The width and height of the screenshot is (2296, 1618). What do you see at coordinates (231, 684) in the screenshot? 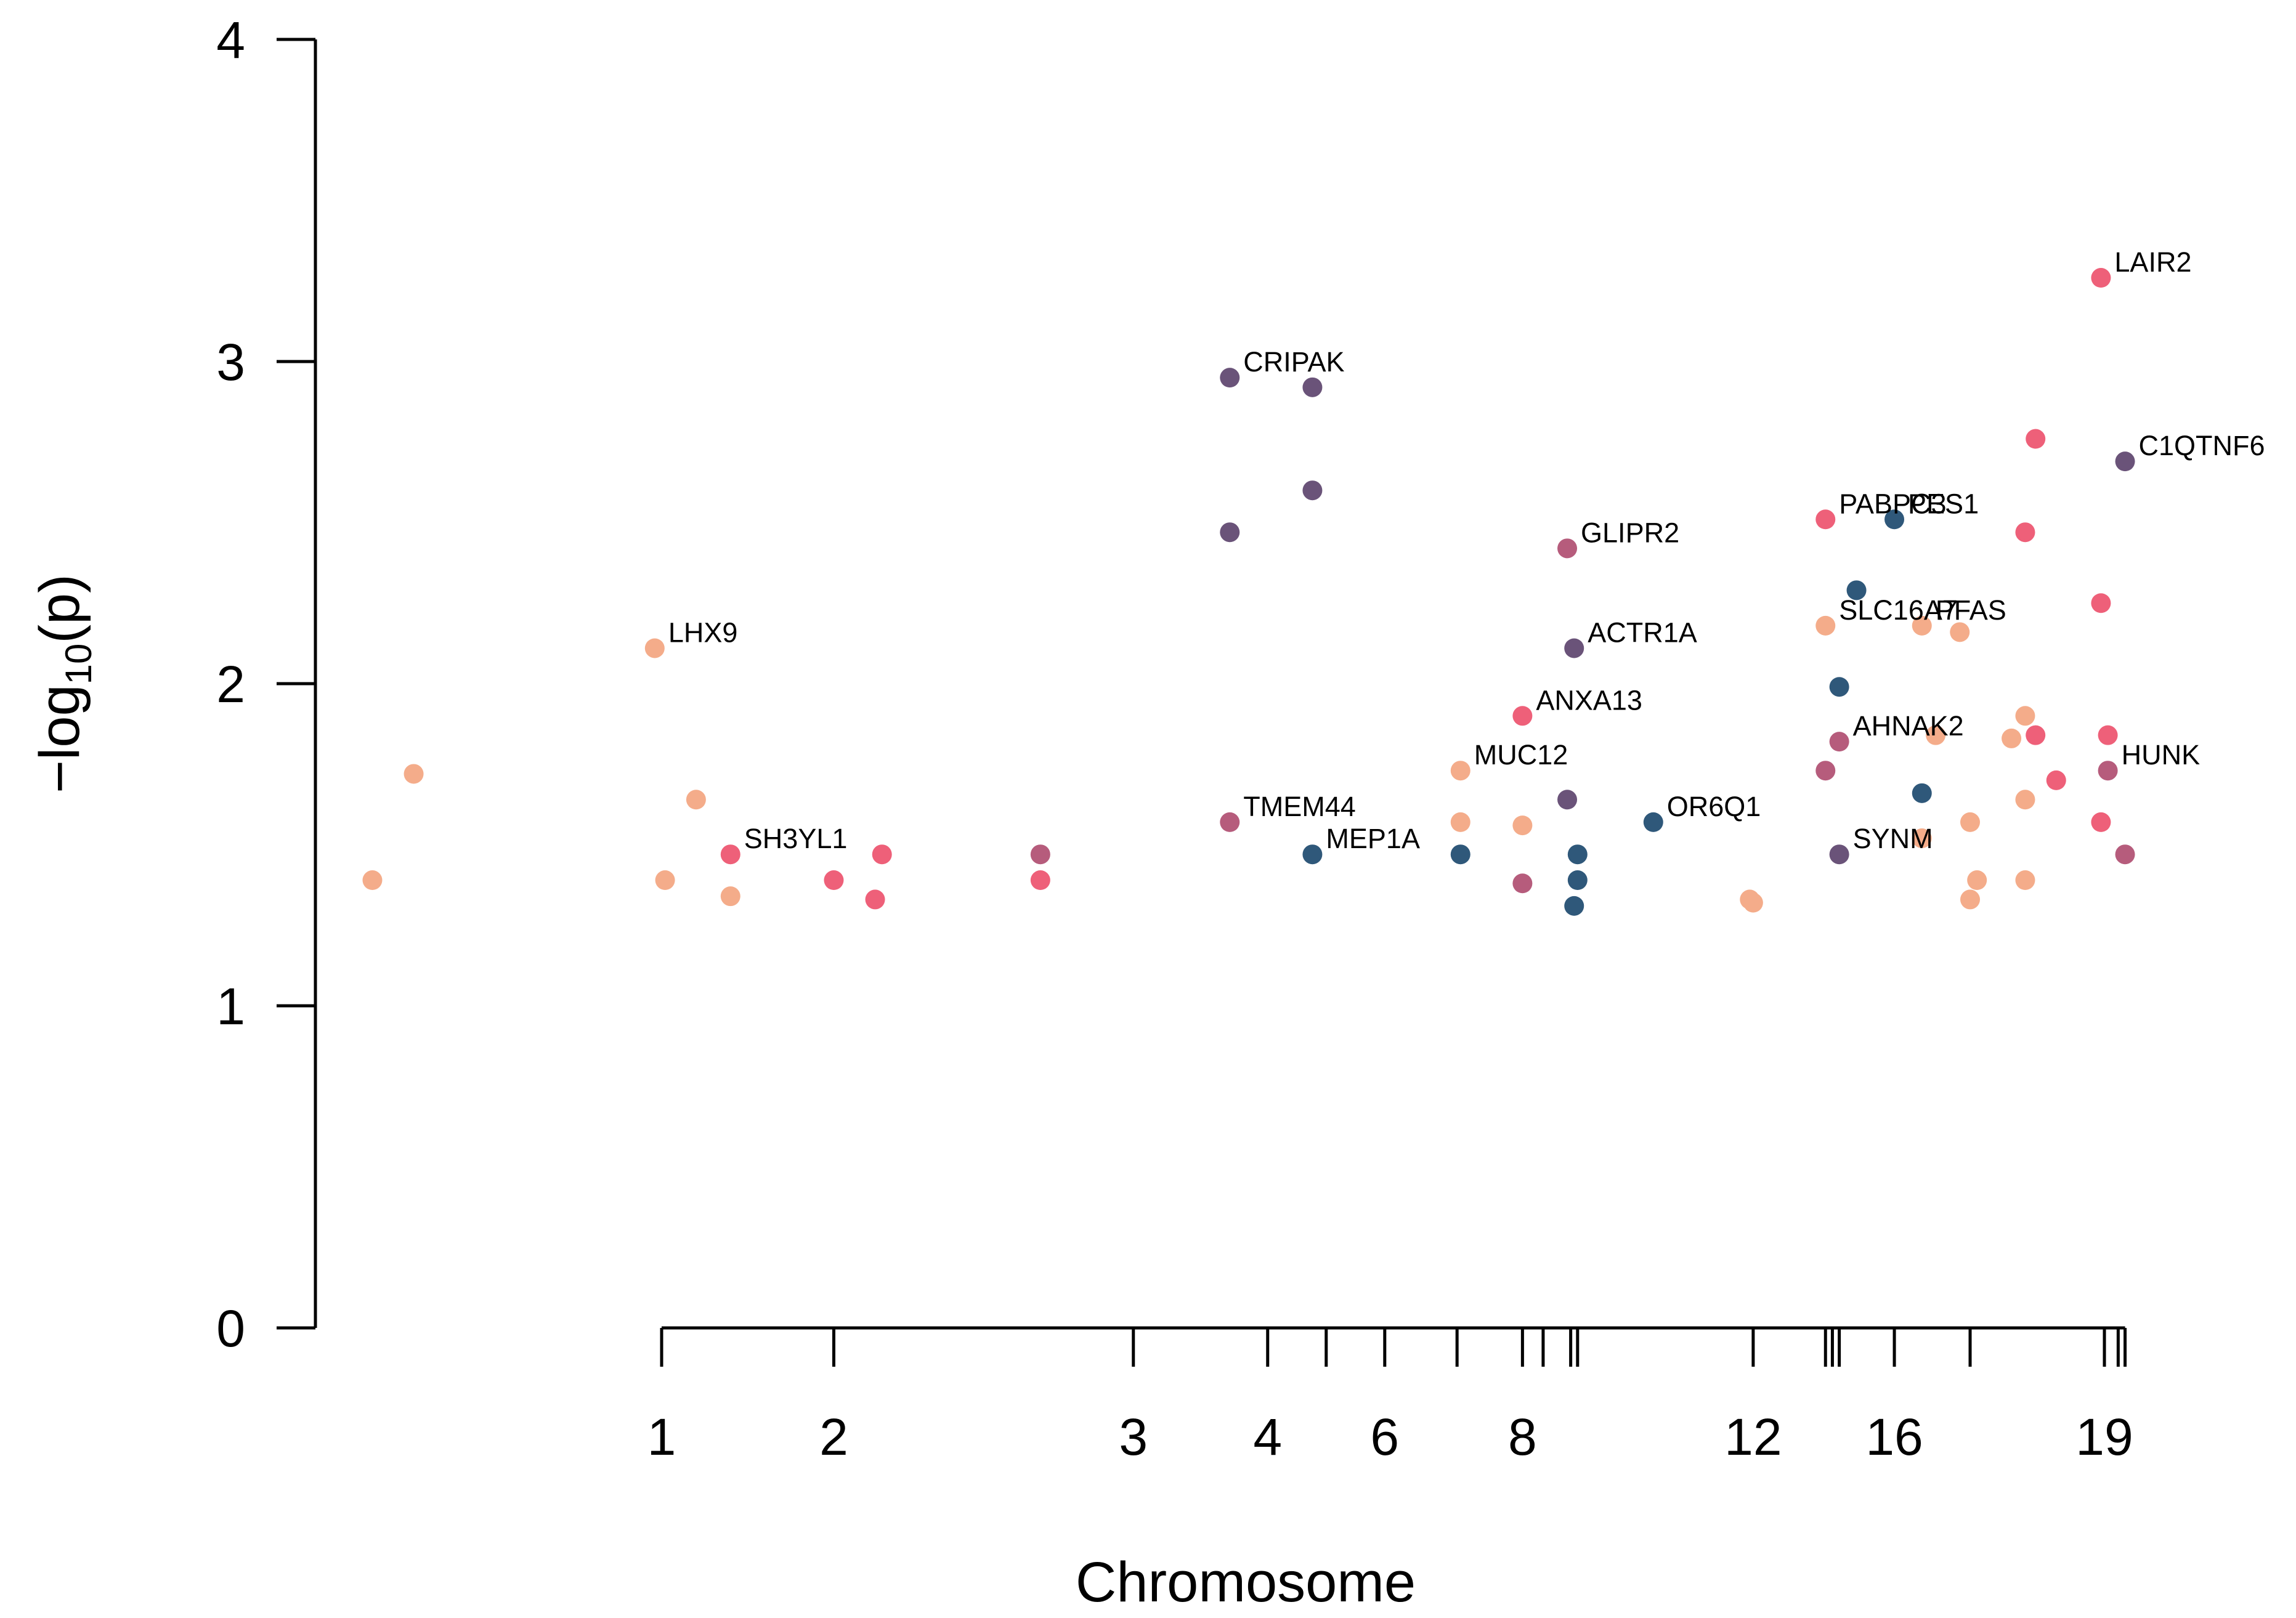
I see `y-tick-label: 2` at bounding box center [231, 684].